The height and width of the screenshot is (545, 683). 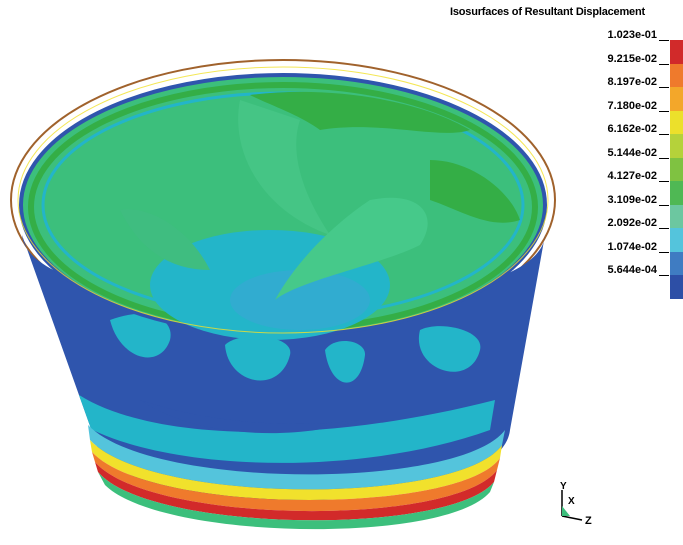 What do you see at coordinates (588, 521) in the screenshot?
I see `triad-z-label: Z` at bounding box center [588, 521].